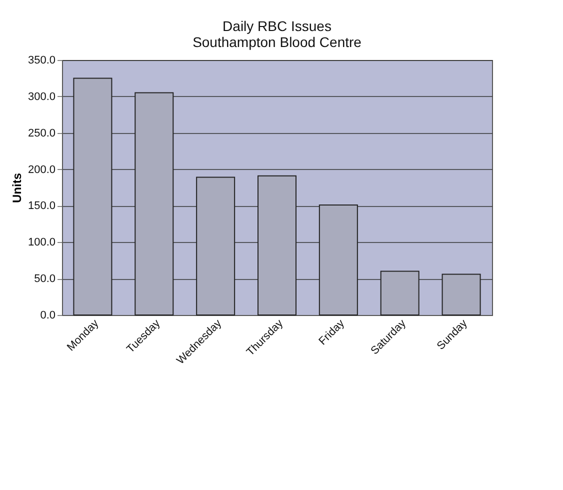  What do you see at coordinates (42, 60) in the screenshot?
I see `y-tick-label: 350.0` at bounding box center [42, 60].